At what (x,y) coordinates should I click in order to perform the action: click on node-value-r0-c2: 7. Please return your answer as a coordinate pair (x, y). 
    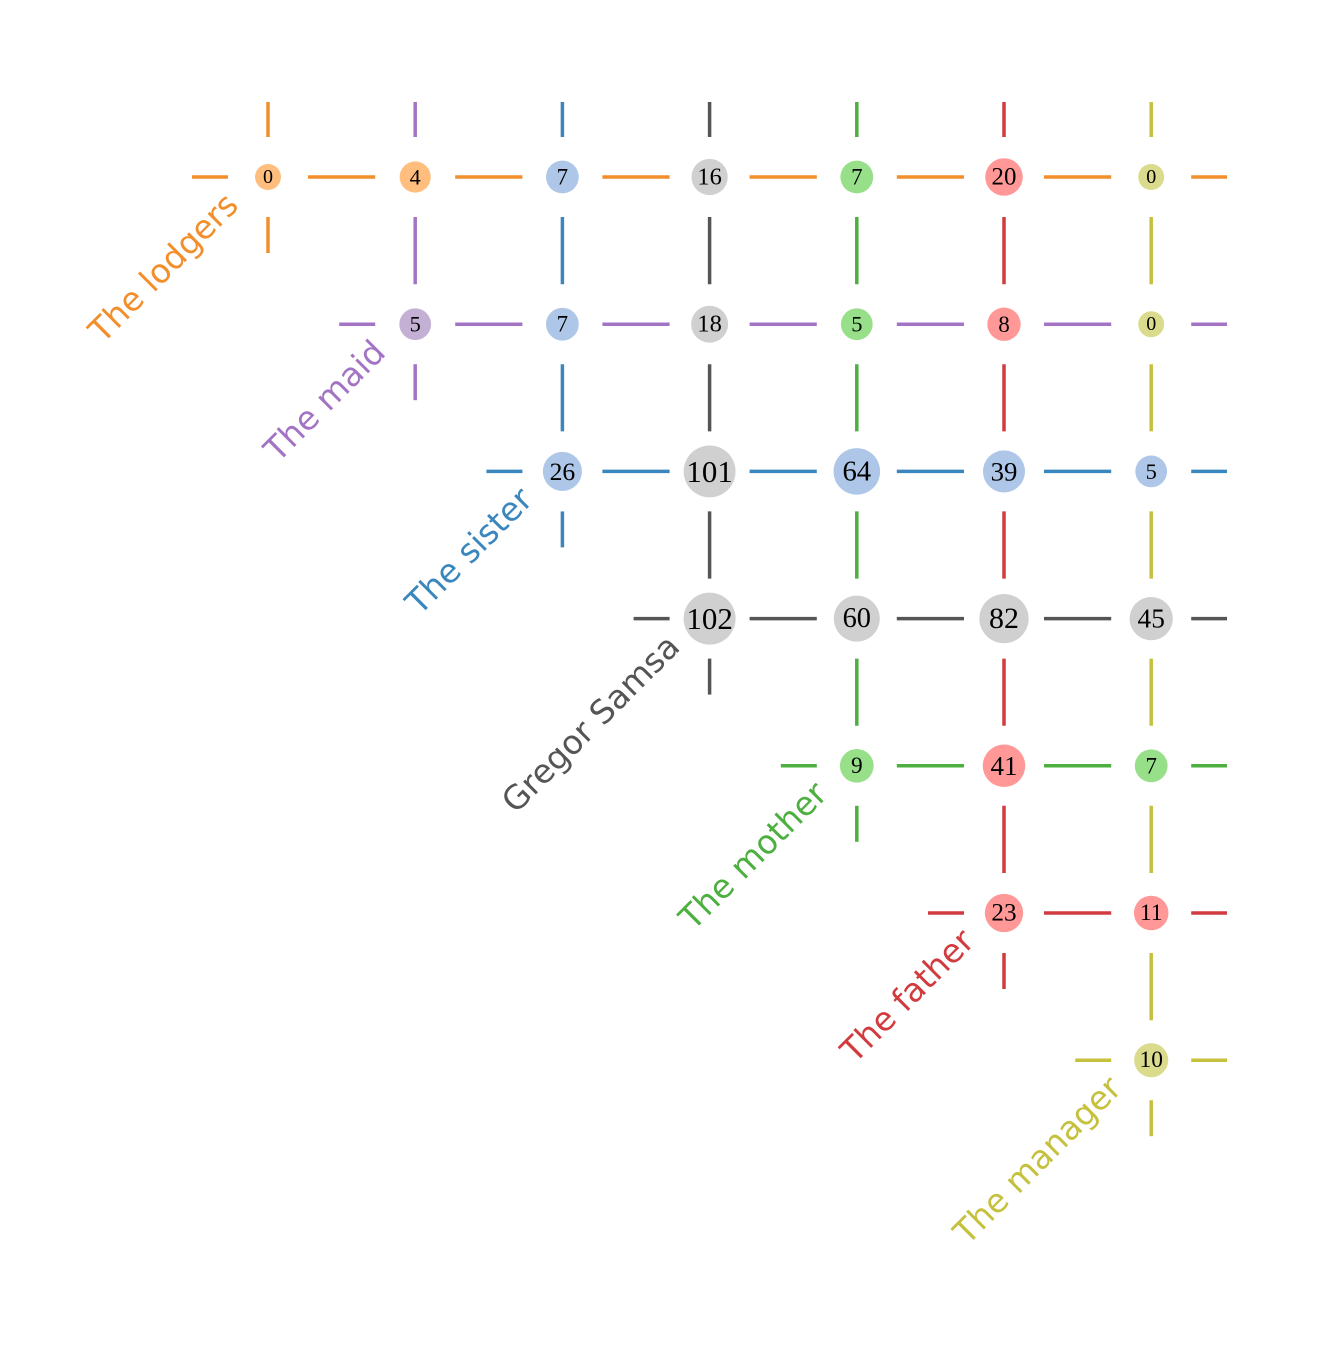
    Looking at the image, I should click on (562, 177).